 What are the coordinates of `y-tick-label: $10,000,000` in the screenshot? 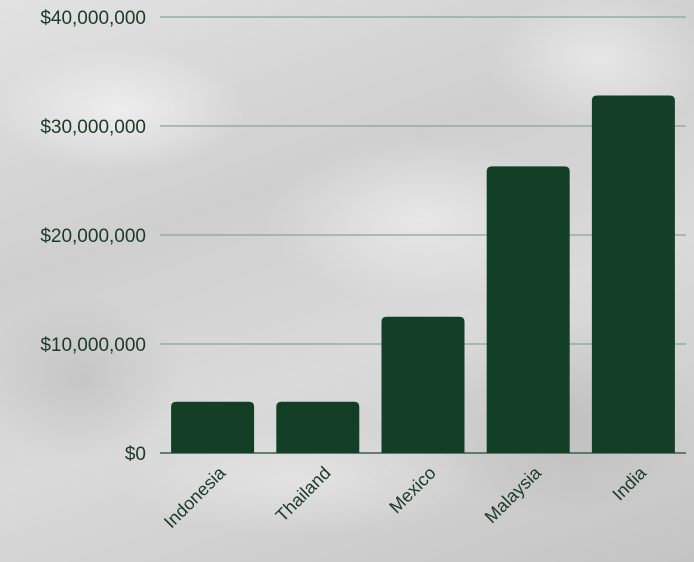 It's located at (93, 345).